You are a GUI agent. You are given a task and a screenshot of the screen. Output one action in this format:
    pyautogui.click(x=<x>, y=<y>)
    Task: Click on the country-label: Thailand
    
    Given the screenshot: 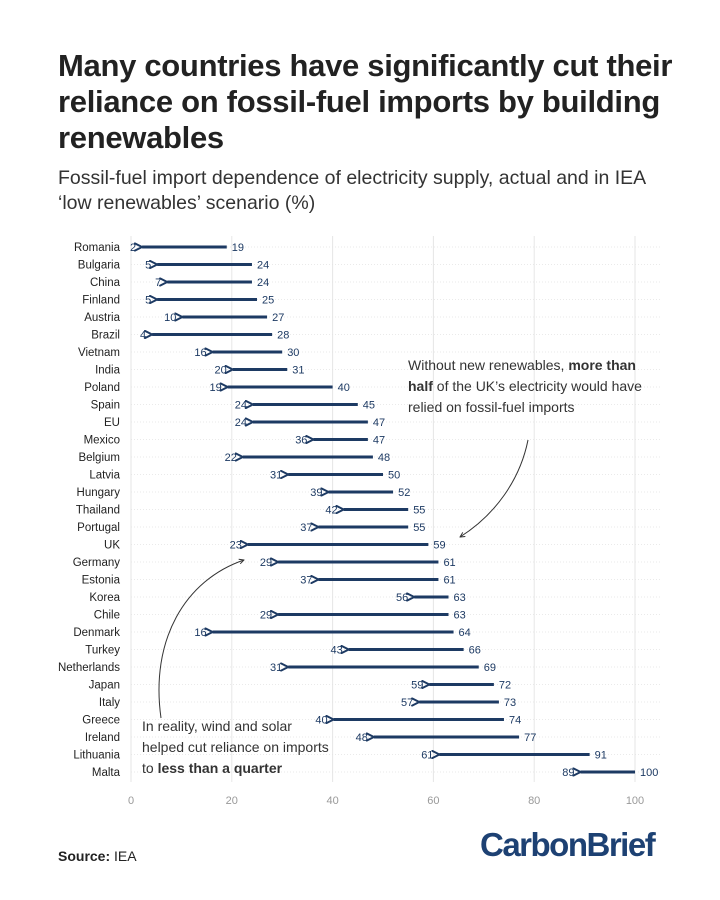 What is the action you would take?
    pyautogui.click(x=98, y=511)
    